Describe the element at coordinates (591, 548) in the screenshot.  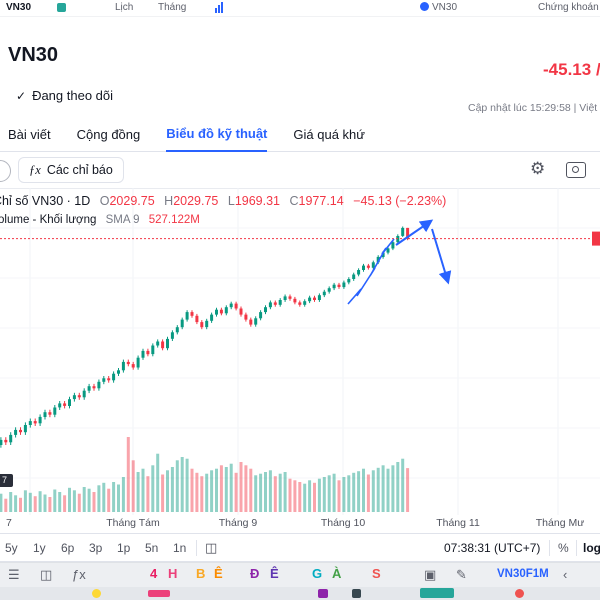
I see `log-scale-button: log` at that location.